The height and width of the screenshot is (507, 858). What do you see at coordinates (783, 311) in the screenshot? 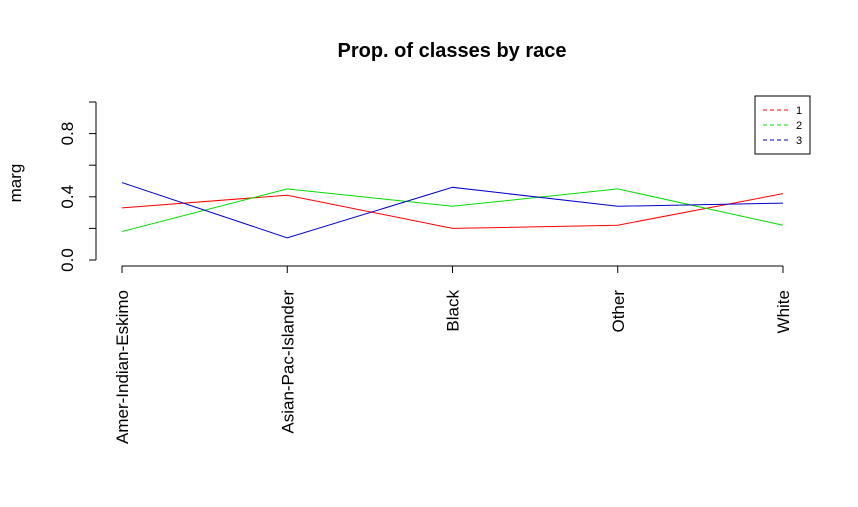
I see `x-tick-label: White` at bounding box center [783, 311].